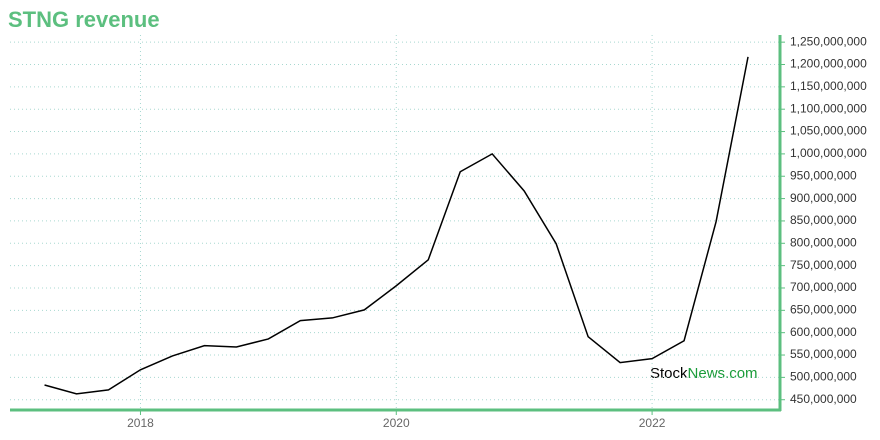 Image resolution: width=880 pixels, height=440 pixels. I want to click on chart-title: STNG revenue, so click(84, 19).